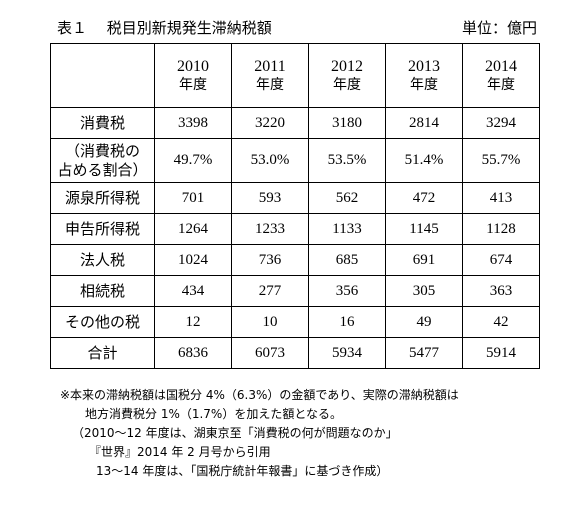  I want to click on footnote-line: 地方消費税分 1%（1.7%）を加えた額となる。, so click(213, 414).